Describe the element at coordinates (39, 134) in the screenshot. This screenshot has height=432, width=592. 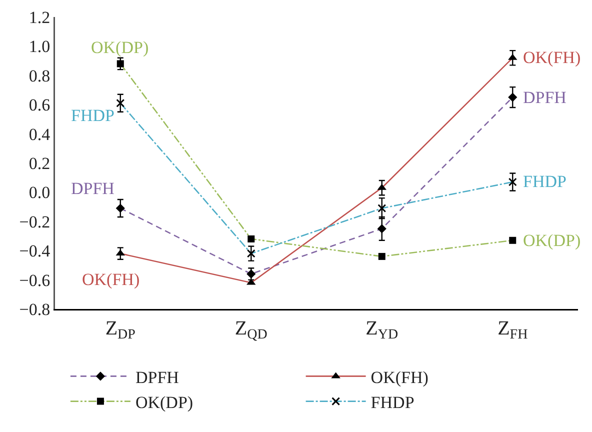
I see `y-tick-label: 0.4` at that location.